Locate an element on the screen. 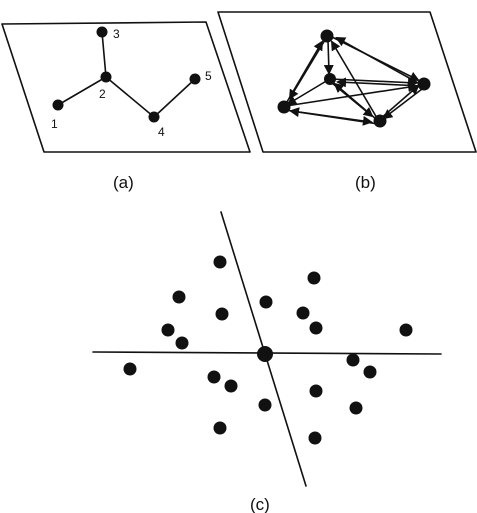  arrow-right-top is located at coordinates (378, 61).